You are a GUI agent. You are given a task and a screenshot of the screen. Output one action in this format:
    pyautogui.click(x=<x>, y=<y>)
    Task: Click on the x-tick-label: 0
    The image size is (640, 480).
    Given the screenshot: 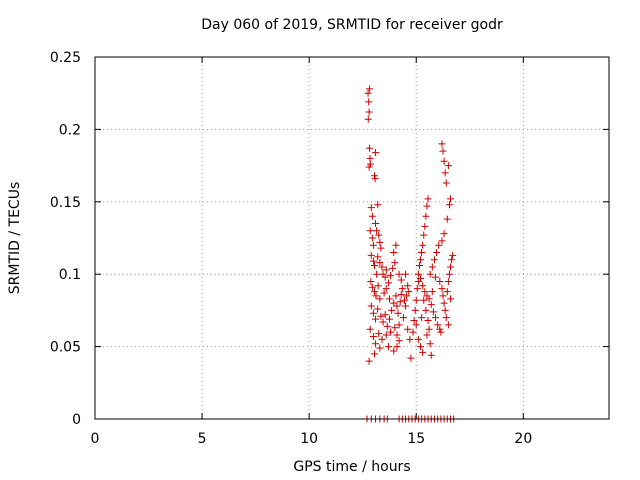 What is the action you would take?
    pyautogui.click(x=95, y=439)
    